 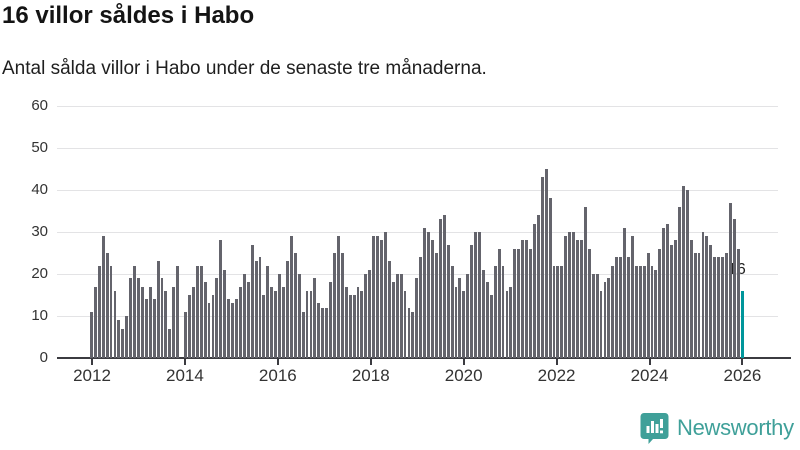 What do you see at coordinates (717, 428) in the screenshot?
I see `newsworthy-logo: Newsworthy` at bounding box center [717, 428].